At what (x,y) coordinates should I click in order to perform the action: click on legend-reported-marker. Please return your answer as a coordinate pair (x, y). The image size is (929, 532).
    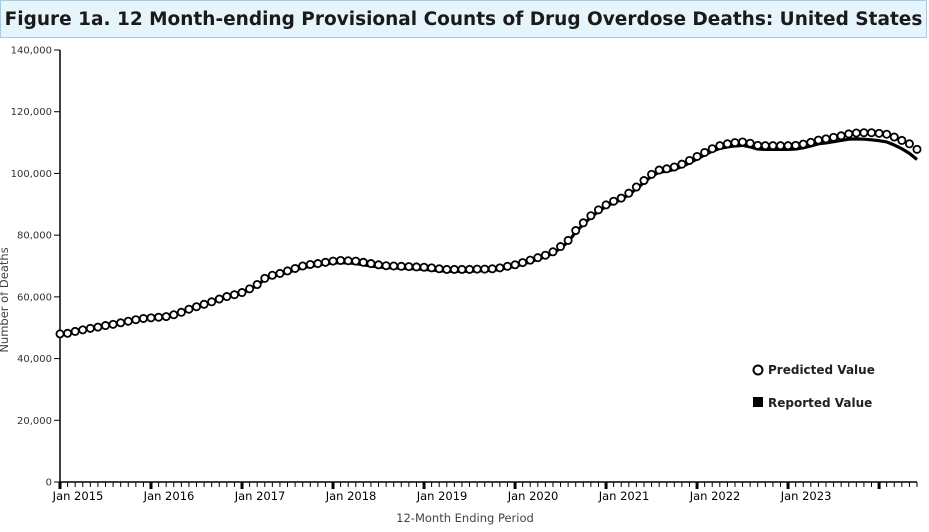
    Looking at the image, I should click on (758, 402).